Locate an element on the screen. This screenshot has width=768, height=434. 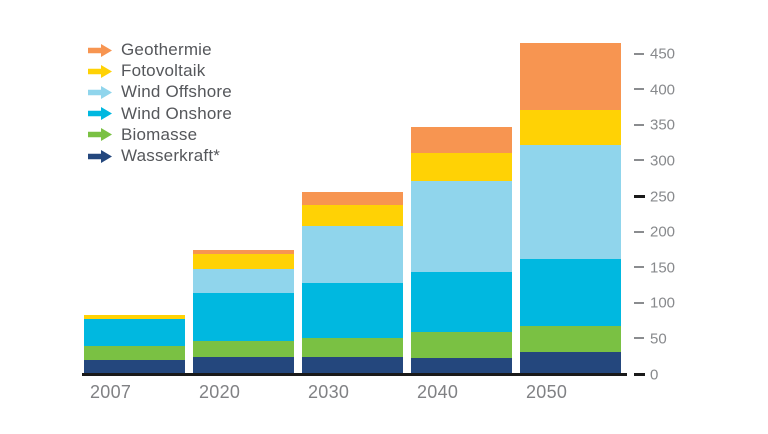
y-tick-label-100: 100 is located at coordinates (663, 303).